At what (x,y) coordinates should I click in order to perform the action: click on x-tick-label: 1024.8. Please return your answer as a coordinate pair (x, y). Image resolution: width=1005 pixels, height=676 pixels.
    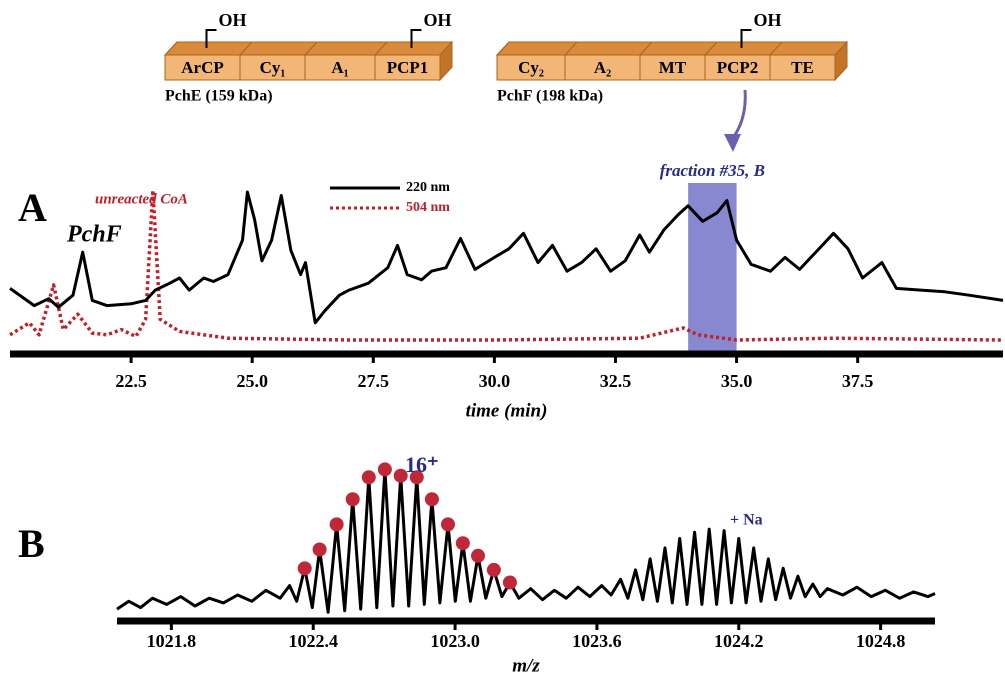
    Looking at the image, I should click on (881, 641).